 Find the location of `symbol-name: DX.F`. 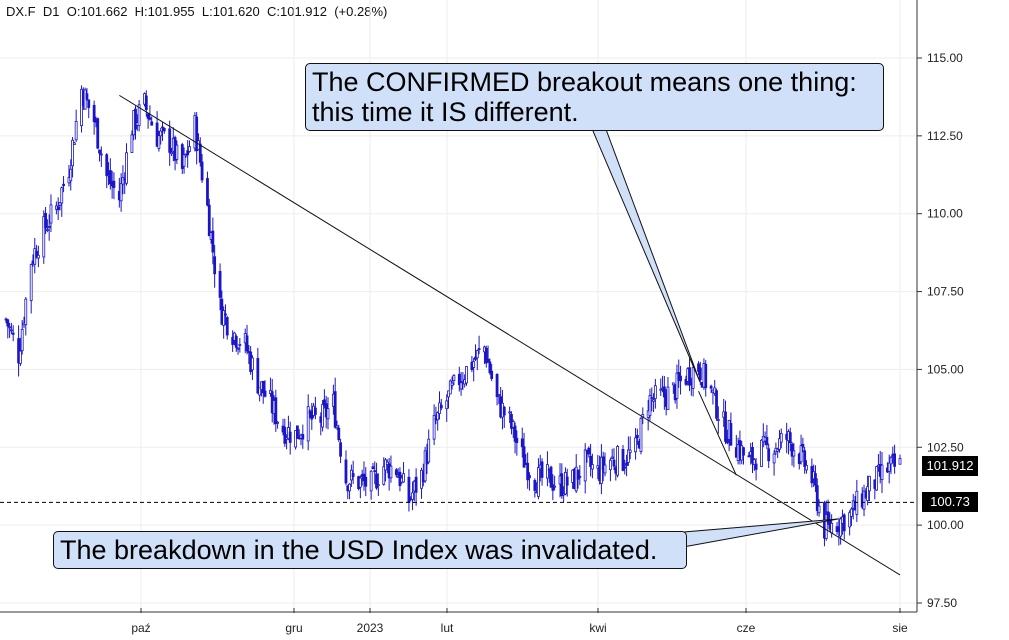

symbol-name: DX.F is located at coordinates (21, 11).